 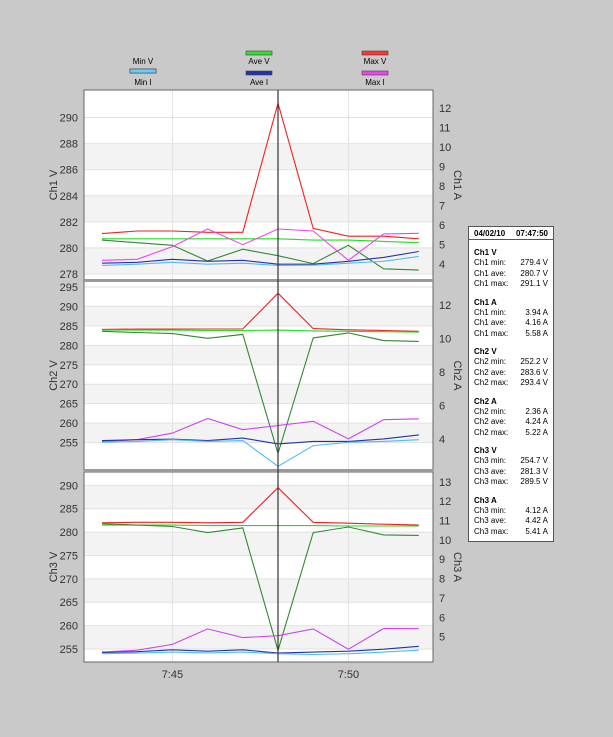 What do you see at coordinates (485, 401) in the screenshot?
I see `stats-group-title: Ch2 A` at bounding box center [485, 401].